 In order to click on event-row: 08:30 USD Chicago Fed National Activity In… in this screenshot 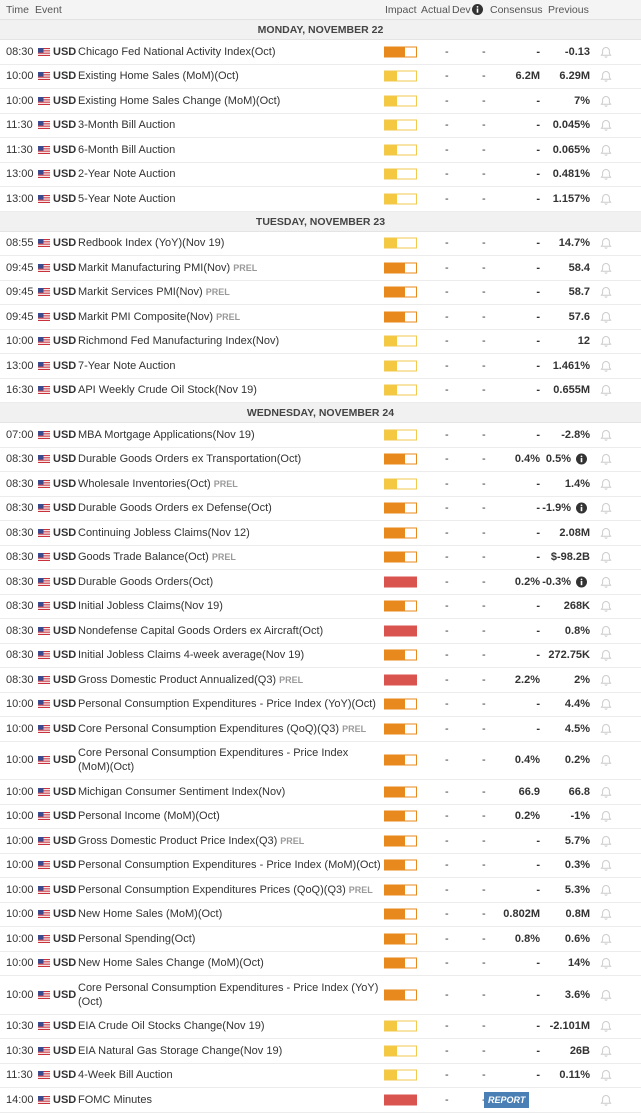, I will do `click(320, 52)`.